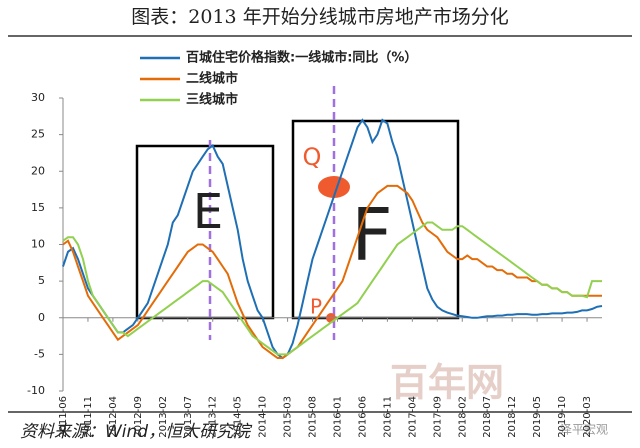  I want to click on y-tick-label: 5, so click(41, 280).